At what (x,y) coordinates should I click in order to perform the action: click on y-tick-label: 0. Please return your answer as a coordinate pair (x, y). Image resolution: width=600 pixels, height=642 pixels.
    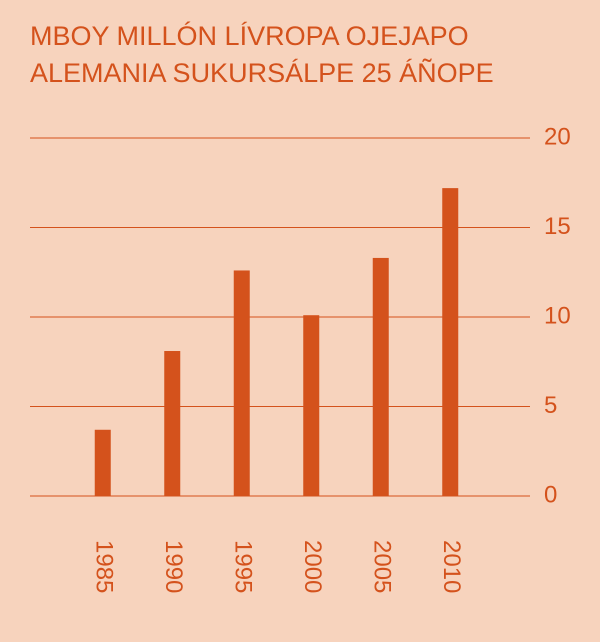
    Looking at the image, I should click on (550, 494).